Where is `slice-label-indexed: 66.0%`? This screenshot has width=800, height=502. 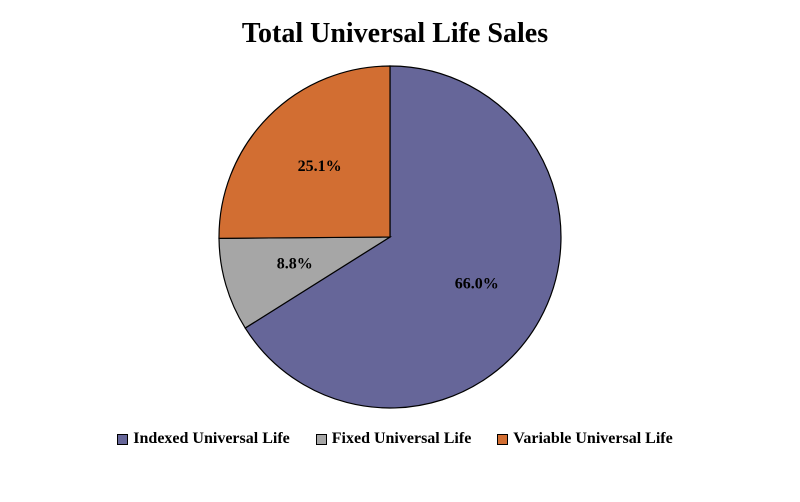 slice-label-indexed: 66.0% is located at coordinates (477, 284).